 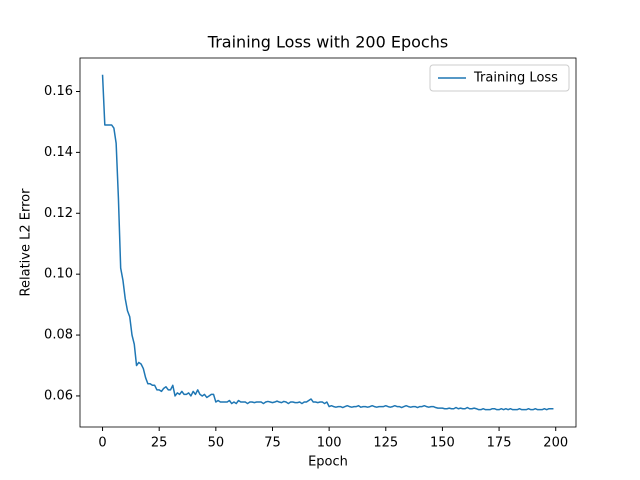 I want to click on x-axis-label: Epoch, so click(x=328, y=462).